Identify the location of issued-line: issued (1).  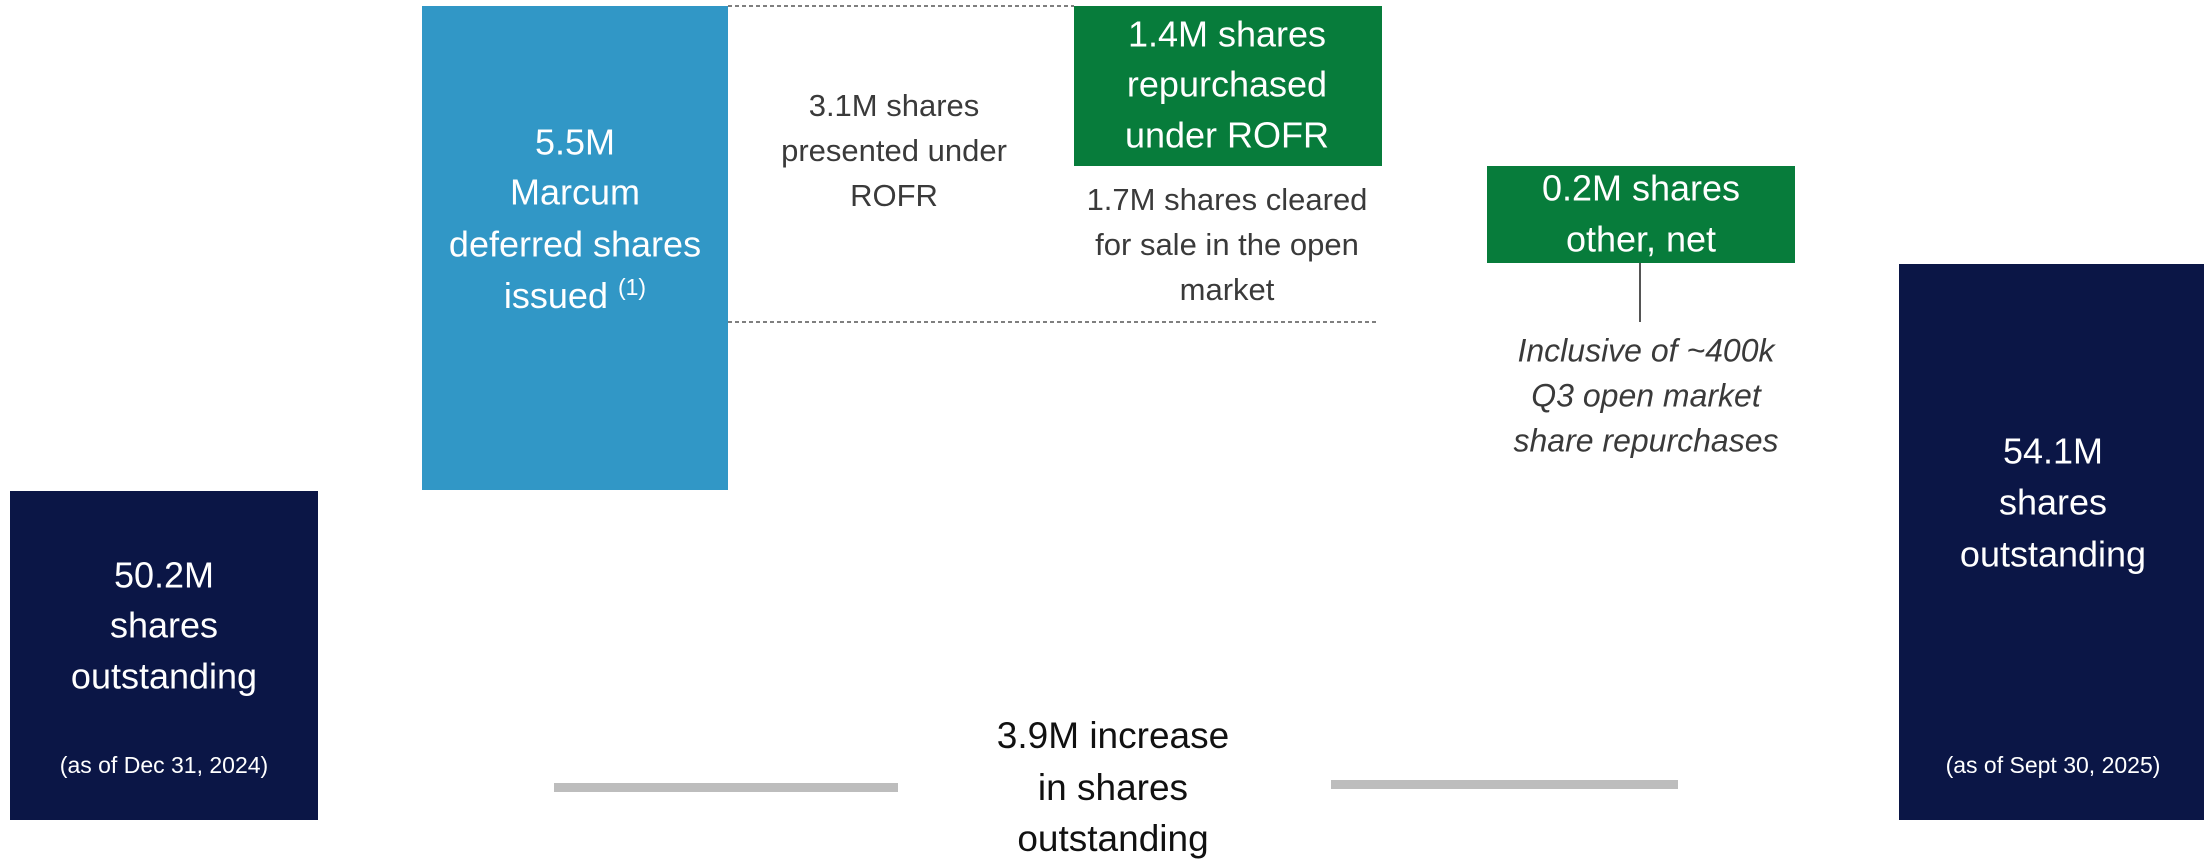
(575, 294).